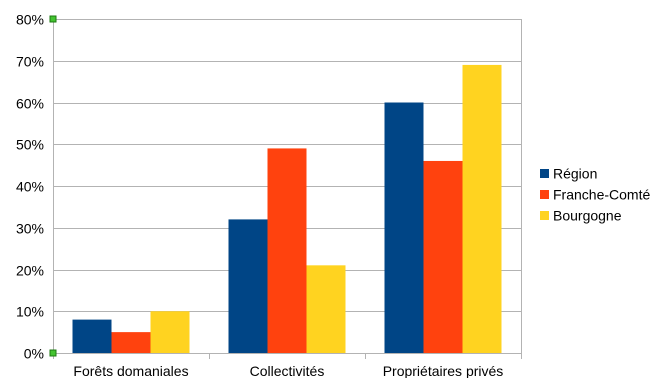 Image resolution: width=651 pixels, height=383 pixels. I want to click on legend: Région Franche-Comté Bourgogne, so click(595, 195).